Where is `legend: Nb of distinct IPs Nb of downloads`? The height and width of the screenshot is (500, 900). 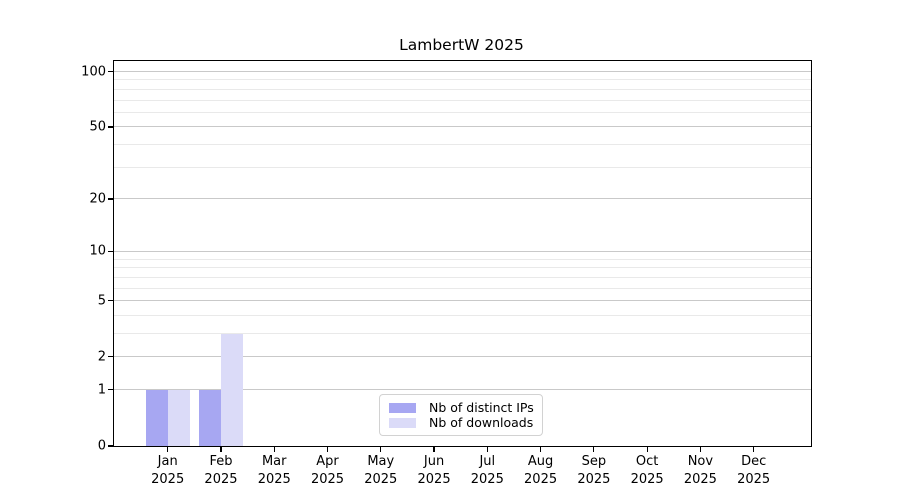
legend: Nb of distinct IPs Nb of downloads is located at coordinates (461, 415).